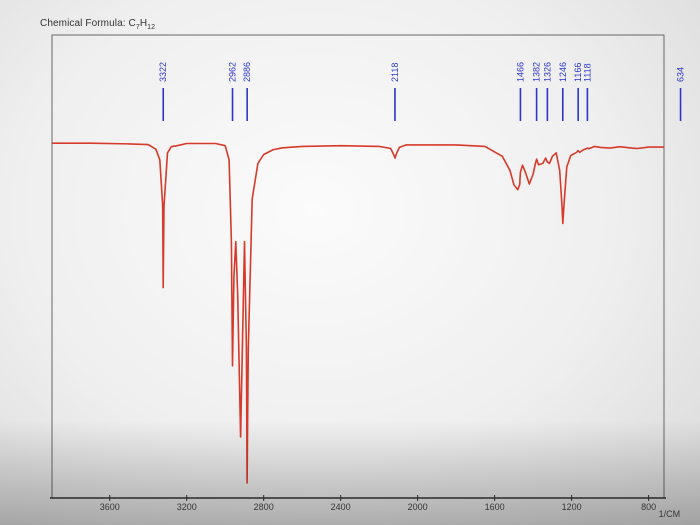 The height and width of the screenshot is (525, 700). What do you see at coordinates (151, 27) in the screenshot?
I see `formula-hydrogen-count: 12` at bounding box center [151, 27].